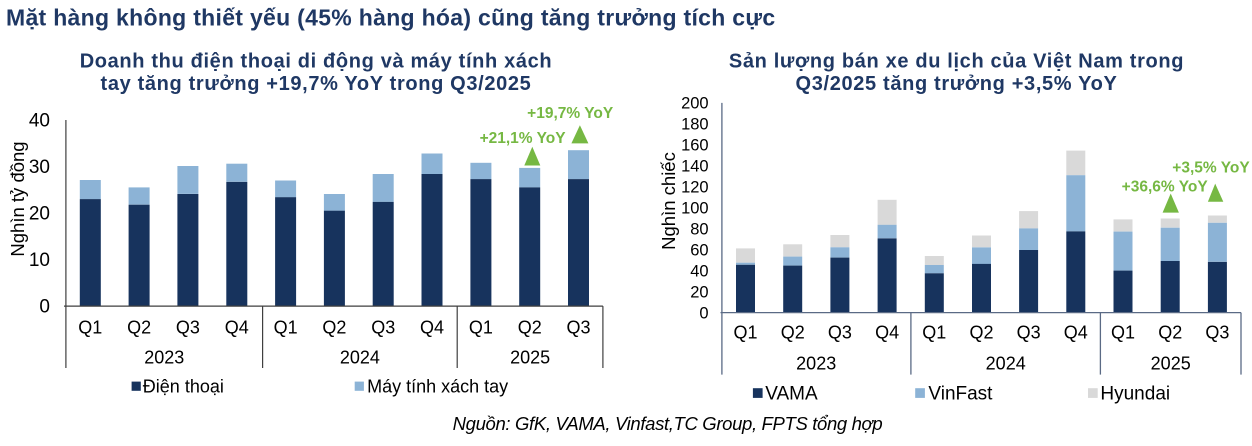  I want to click on svg-text: 60, so click(699, 251).